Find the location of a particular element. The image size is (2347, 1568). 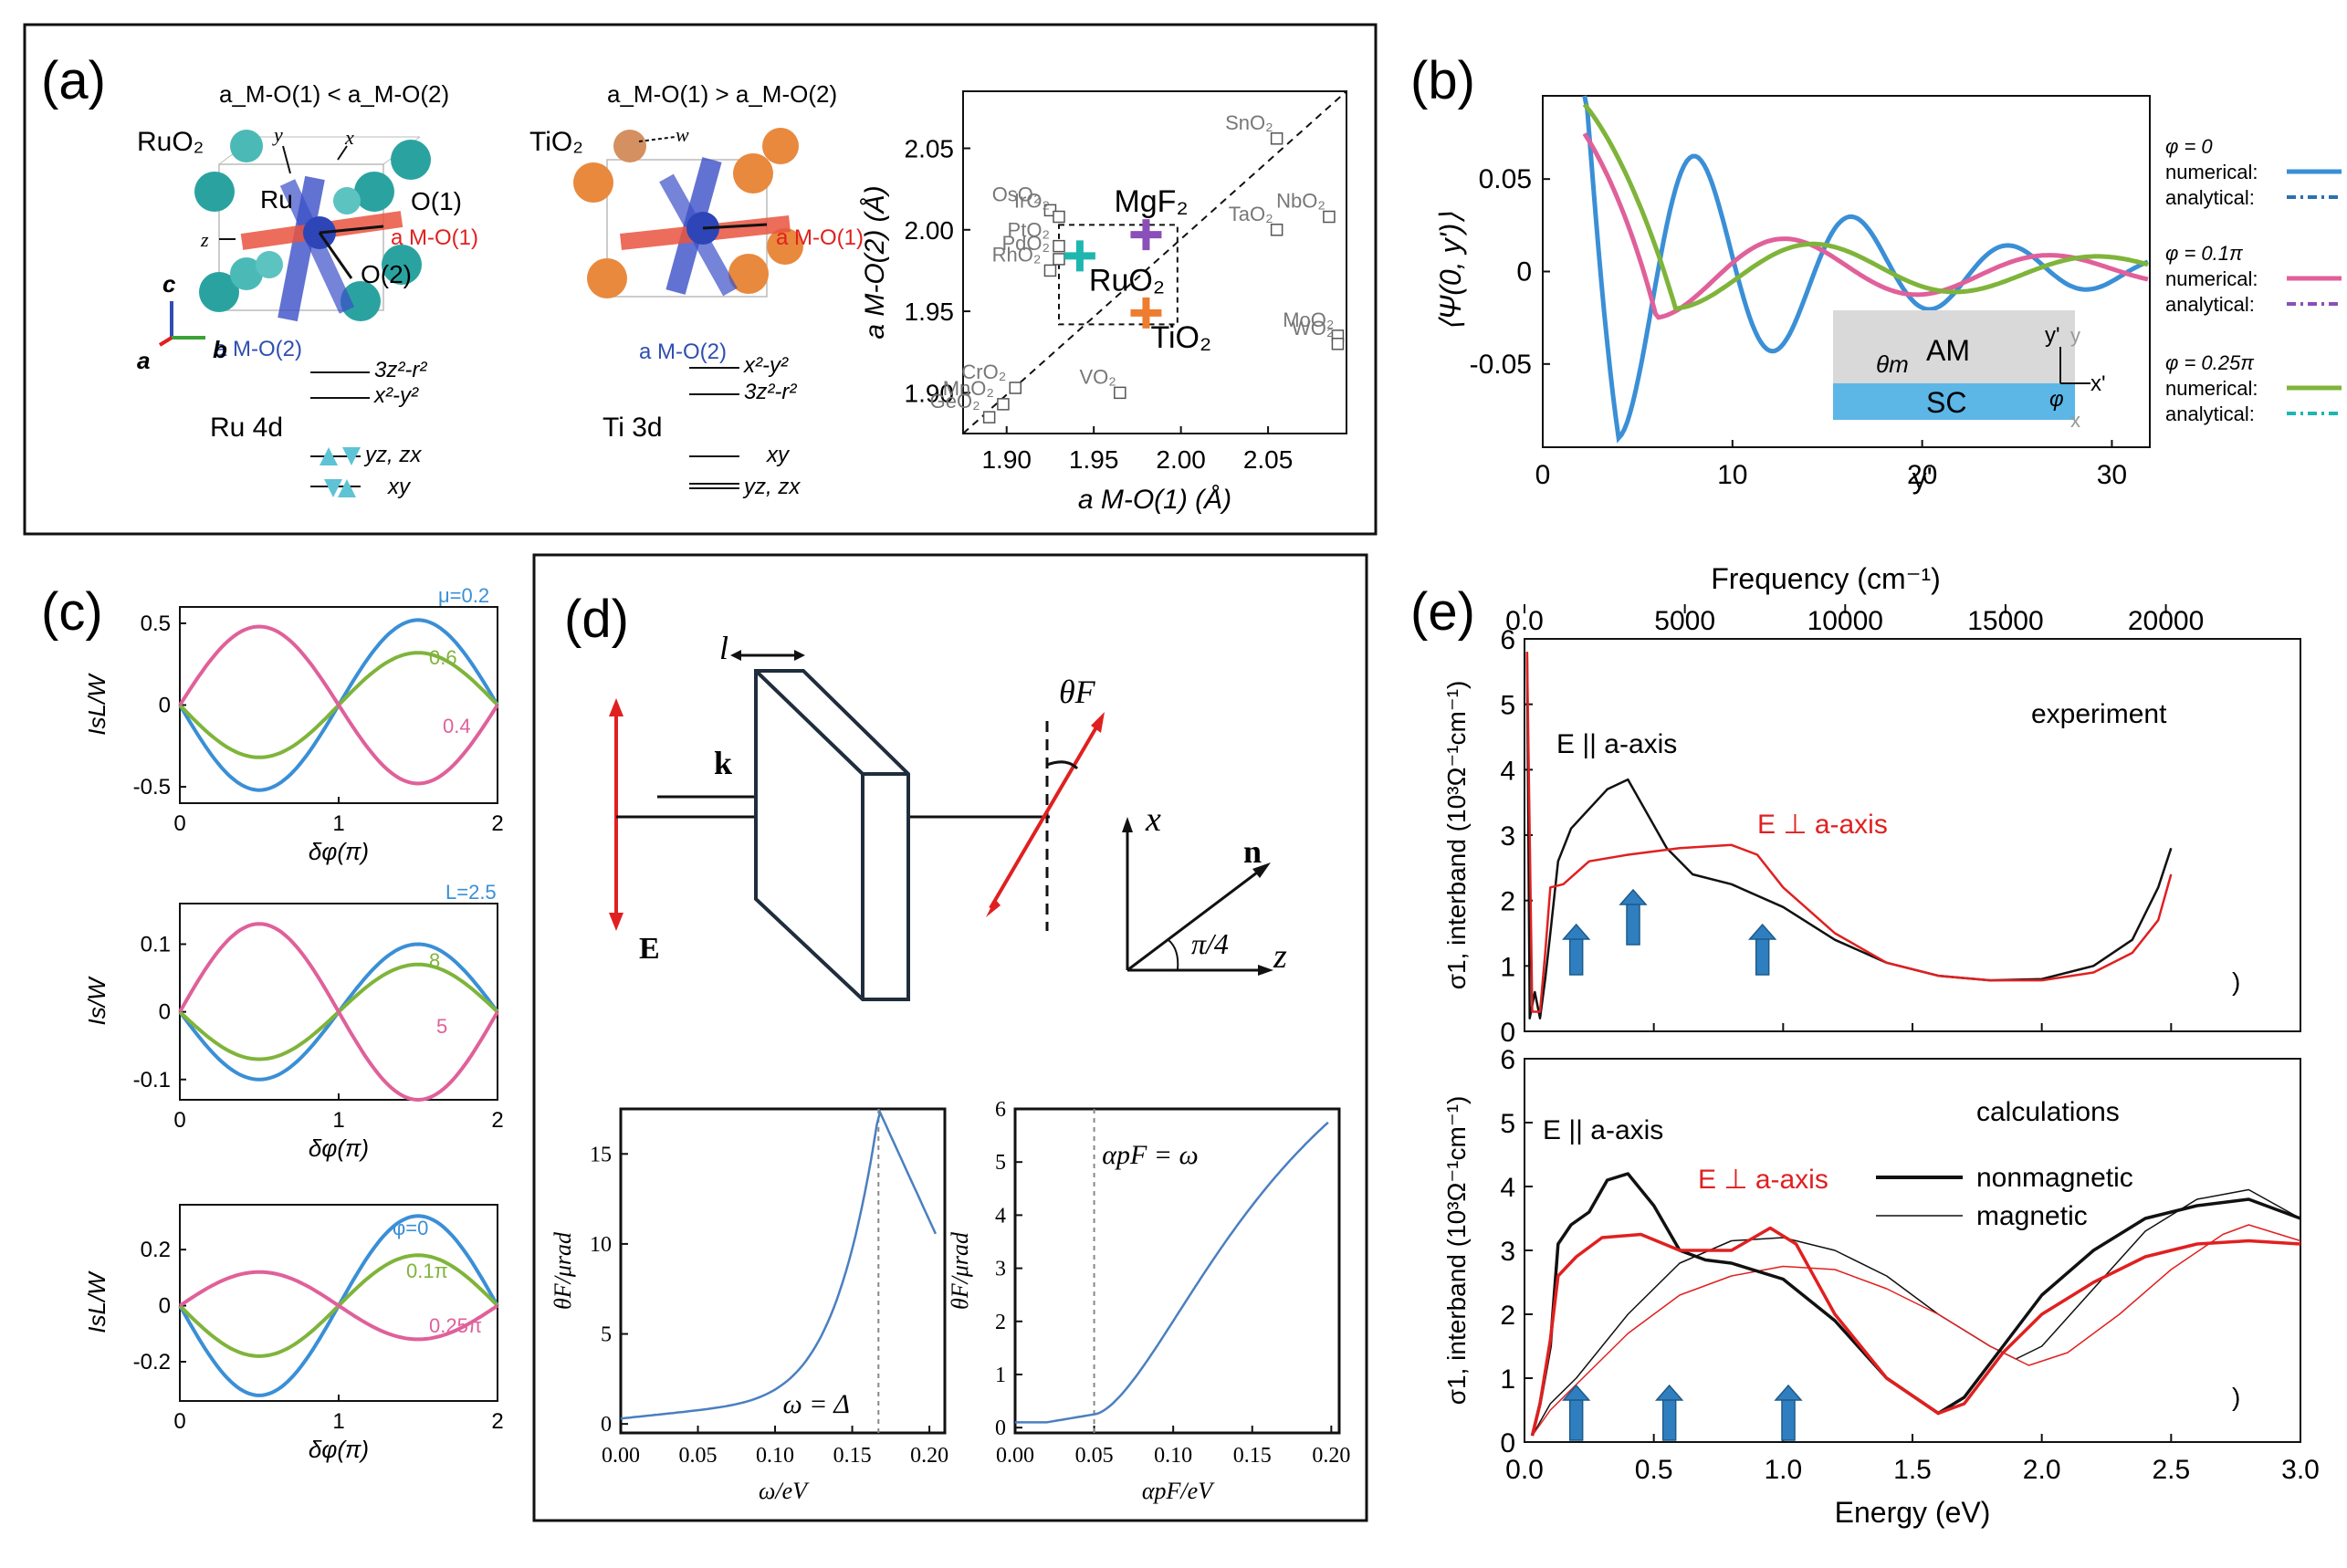

axis-b: b is located at coordinates (220, 350).